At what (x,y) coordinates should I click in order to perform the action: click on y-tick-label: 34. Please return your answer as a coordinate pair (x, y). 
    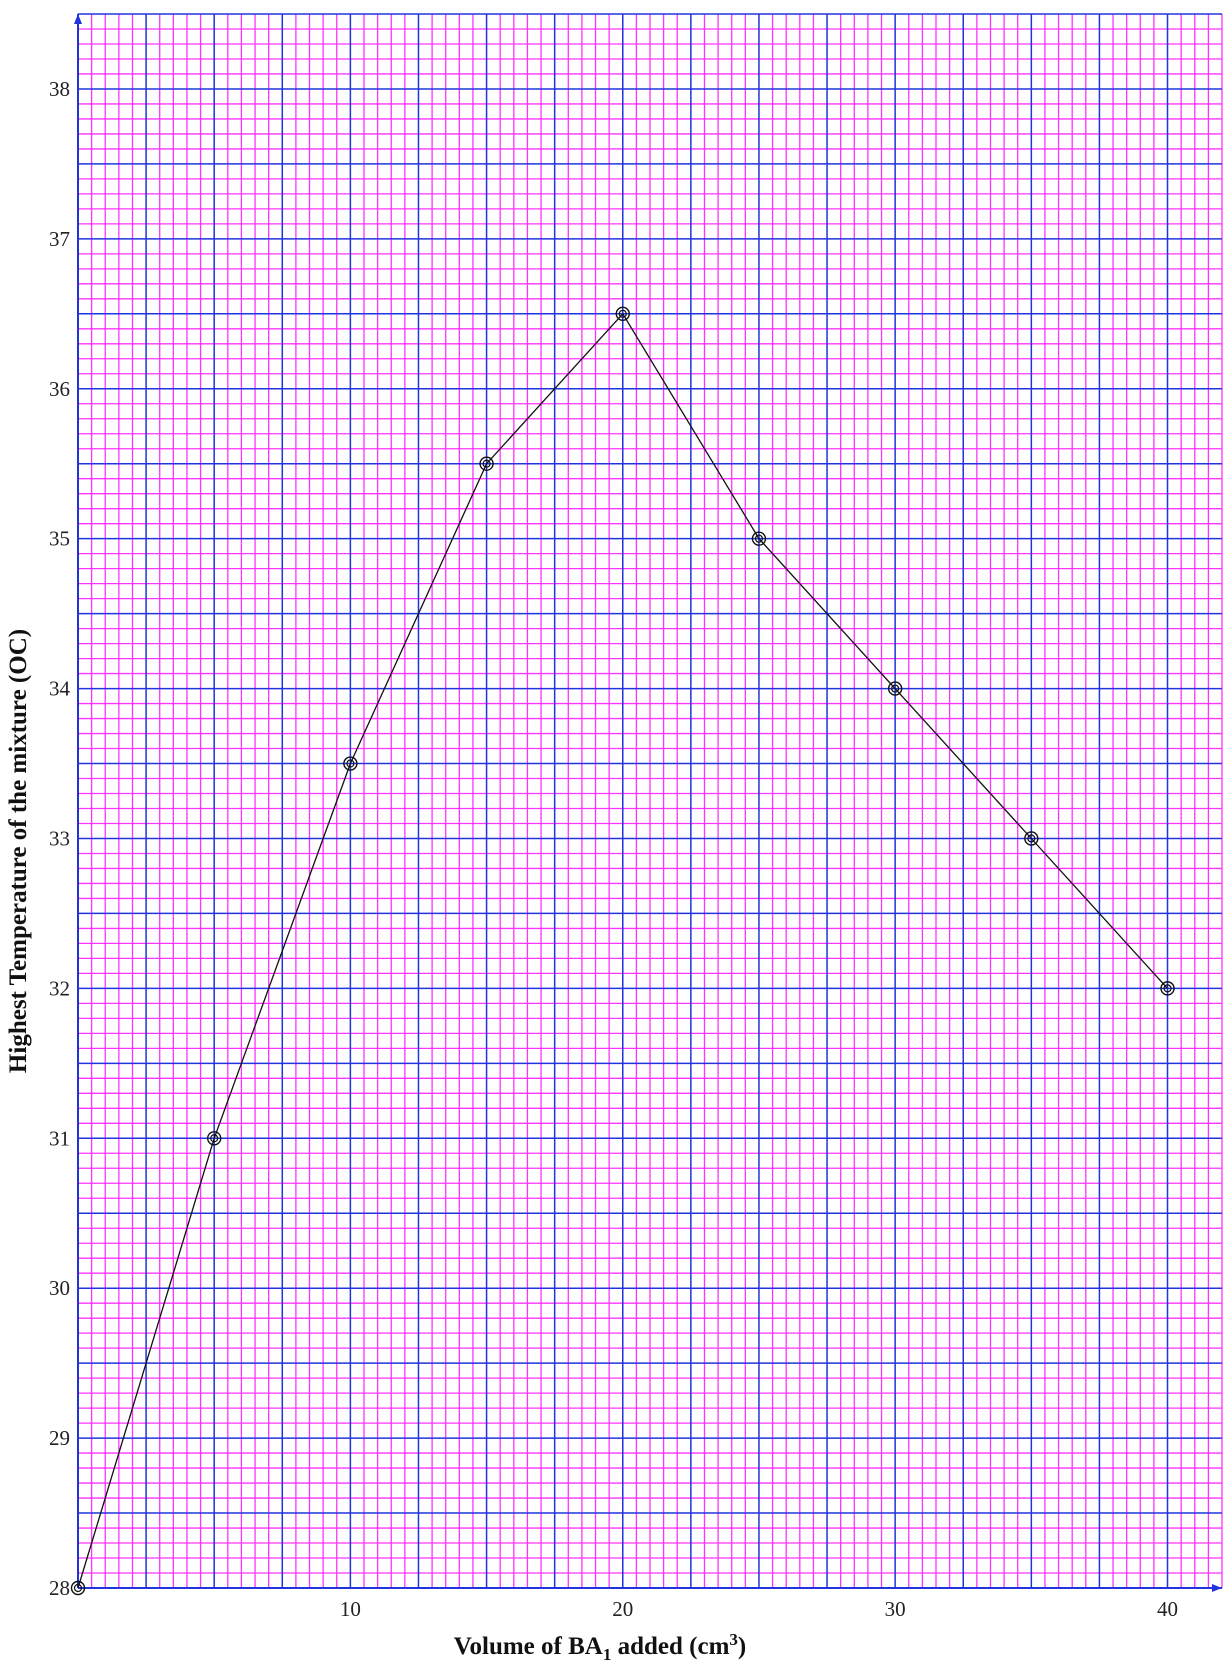
    Looking at the image, I should click on (60, 689).